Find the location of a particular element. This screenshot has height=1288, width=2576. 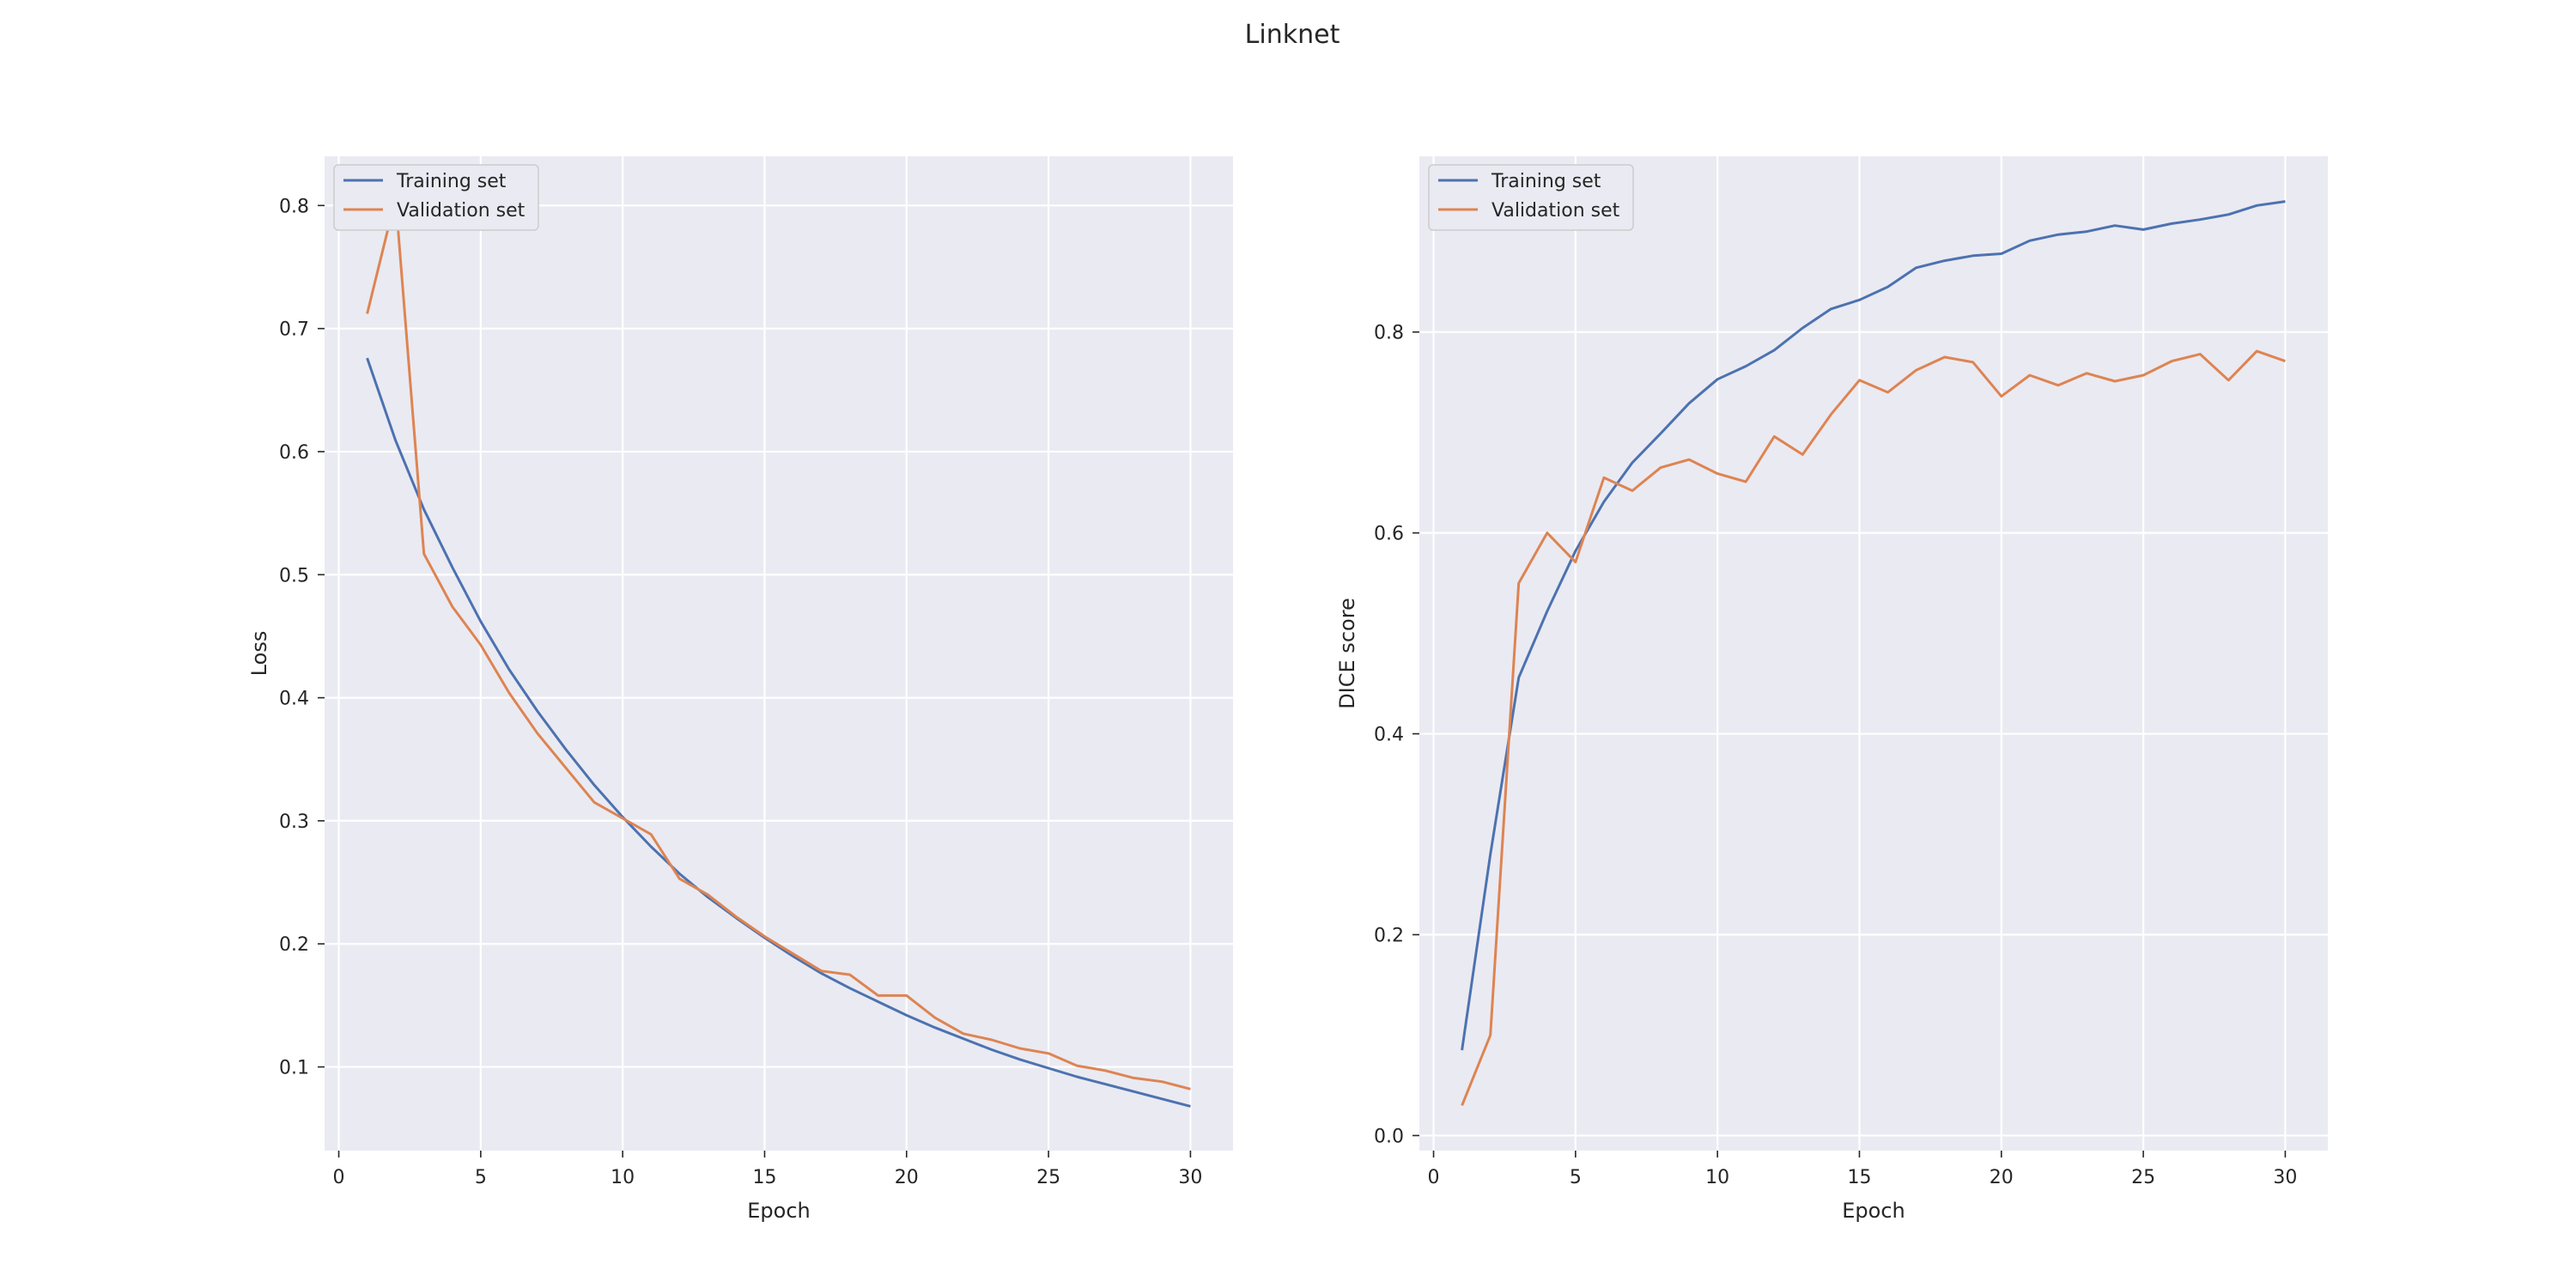

y-tick-label: 0.3 is located at coordinates (294, 822).